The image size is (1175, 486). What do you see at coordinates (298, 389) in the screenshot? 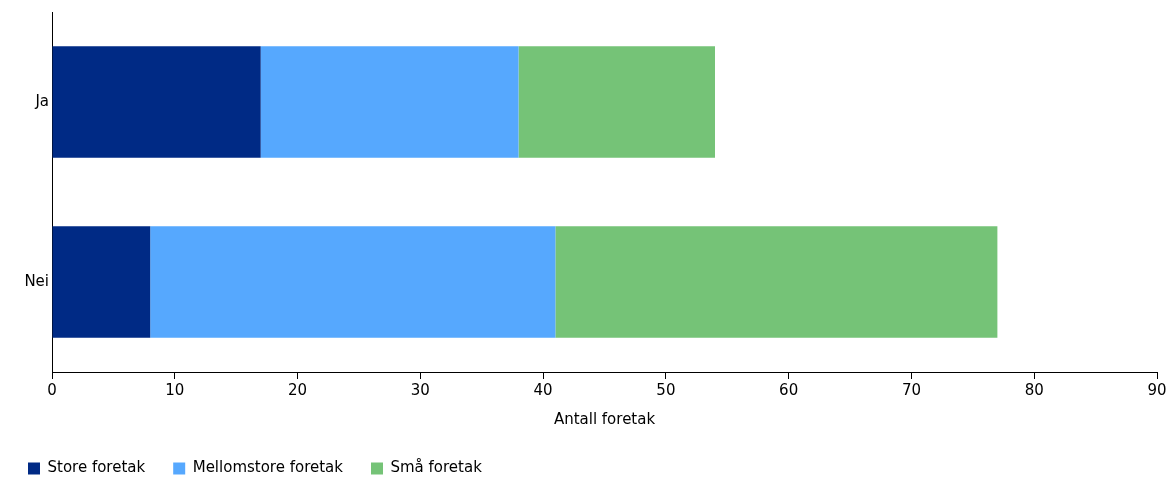
I see `x-tick-label: 20` at bounding box center [298, 389].